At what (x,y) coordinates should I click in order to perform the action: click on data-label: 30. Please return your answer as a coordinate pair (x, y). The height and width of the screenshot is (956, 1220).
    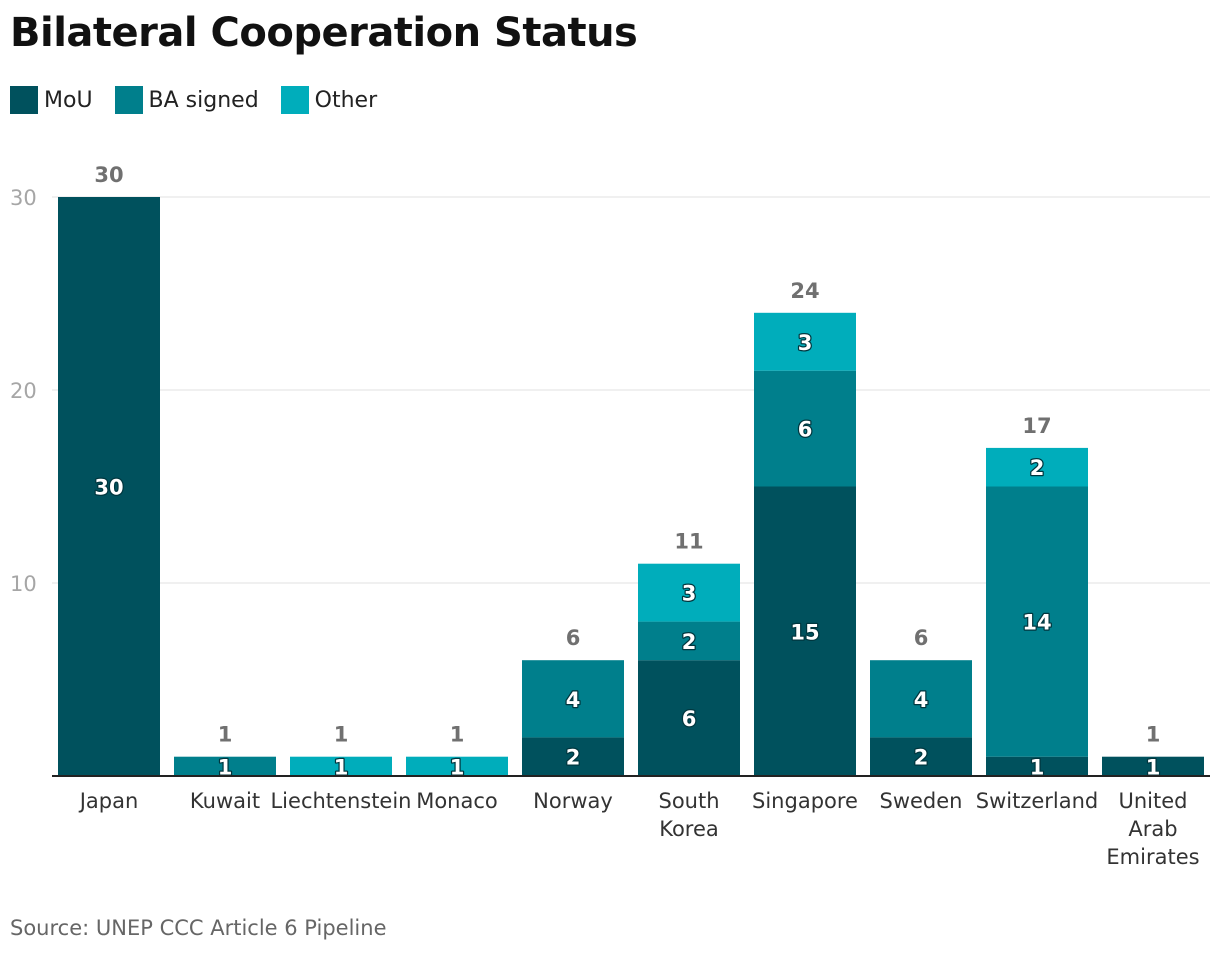
    Looking at the image, I should click on (108, 488).